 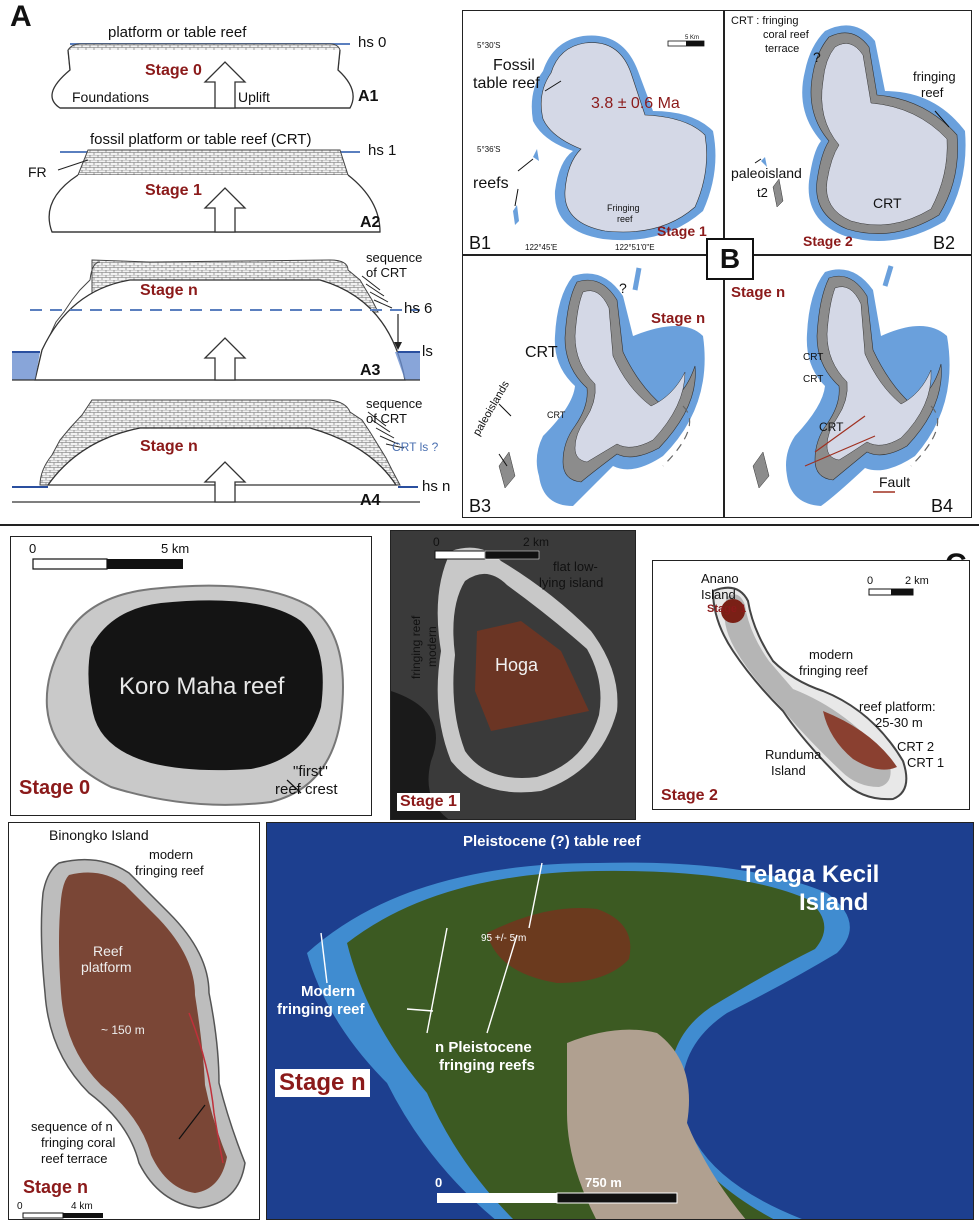 What do you see at coordinates (782, 49) in the screenshot?
I see `b2-crt-note-3: terrace` at bounding box center [782, 49].